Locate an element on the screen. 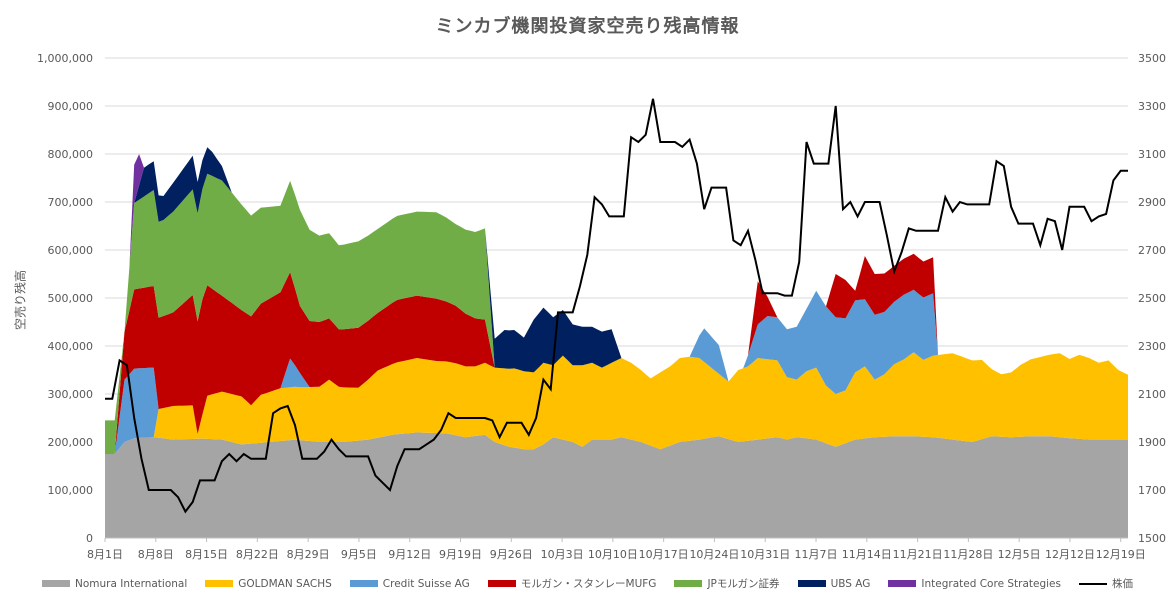 This screenshot has height=606, width=1175. x-tick: 10月3日 is located at coordinates (562, 554).